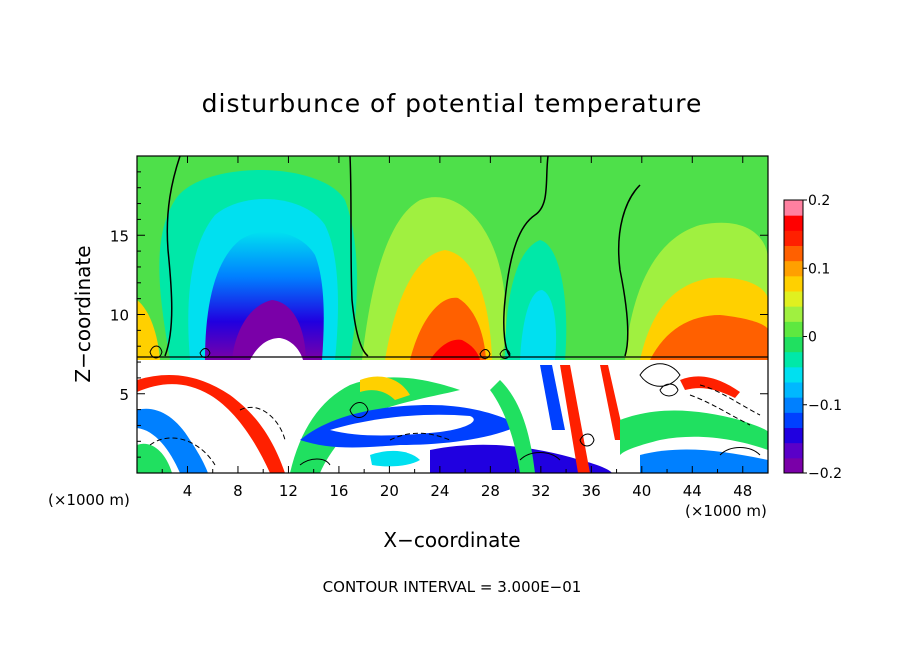 This screenshot has height=654, width=904. What do you see at coordinates (402, 425) in the screenshot?
I see `bl-white-lens` at bounding box center [402, 425].